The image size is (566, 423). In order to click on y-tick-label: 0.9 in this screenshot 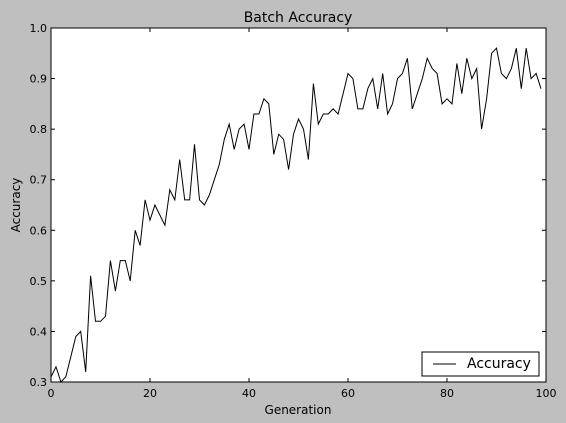, I will do `click(39, 79)`.